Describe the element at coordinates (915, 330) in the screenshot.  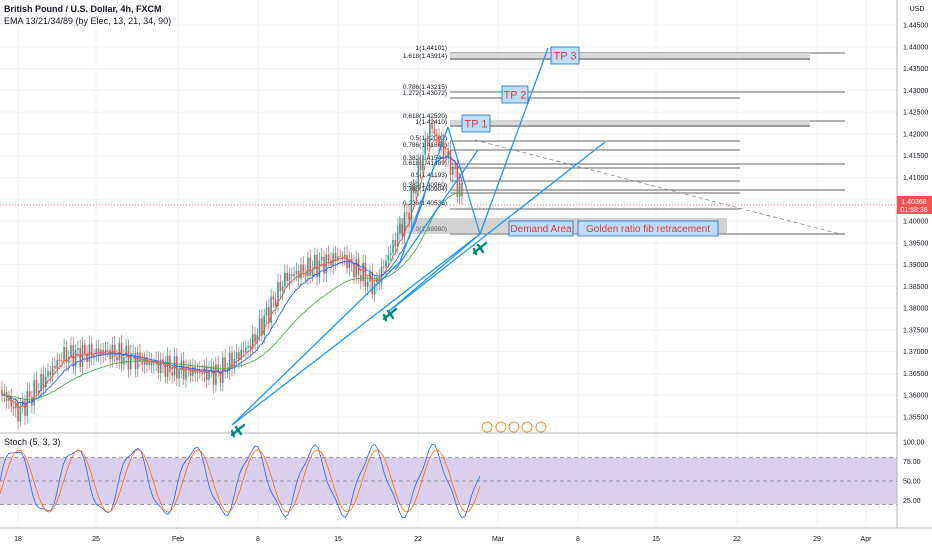
I see `price-tick: 1.37500` at that location.